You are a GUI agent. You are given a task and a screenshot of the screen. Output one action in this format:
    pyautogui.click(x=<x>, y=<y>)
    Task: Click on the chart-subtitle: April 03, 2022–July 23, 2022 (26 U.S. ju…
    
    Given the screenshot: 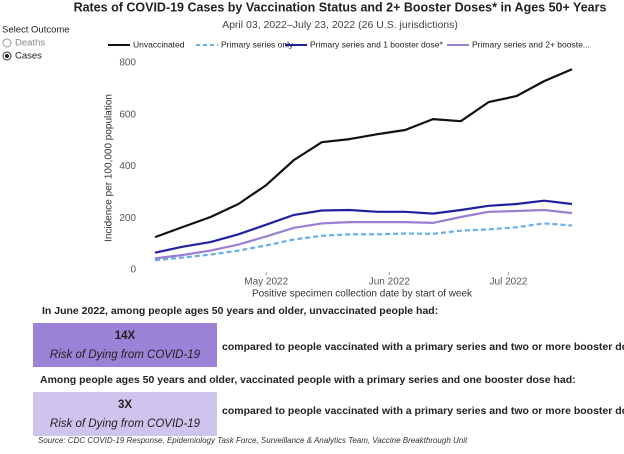 What is the action you would take?
    pyautogui.click(x=340, y=25)
    